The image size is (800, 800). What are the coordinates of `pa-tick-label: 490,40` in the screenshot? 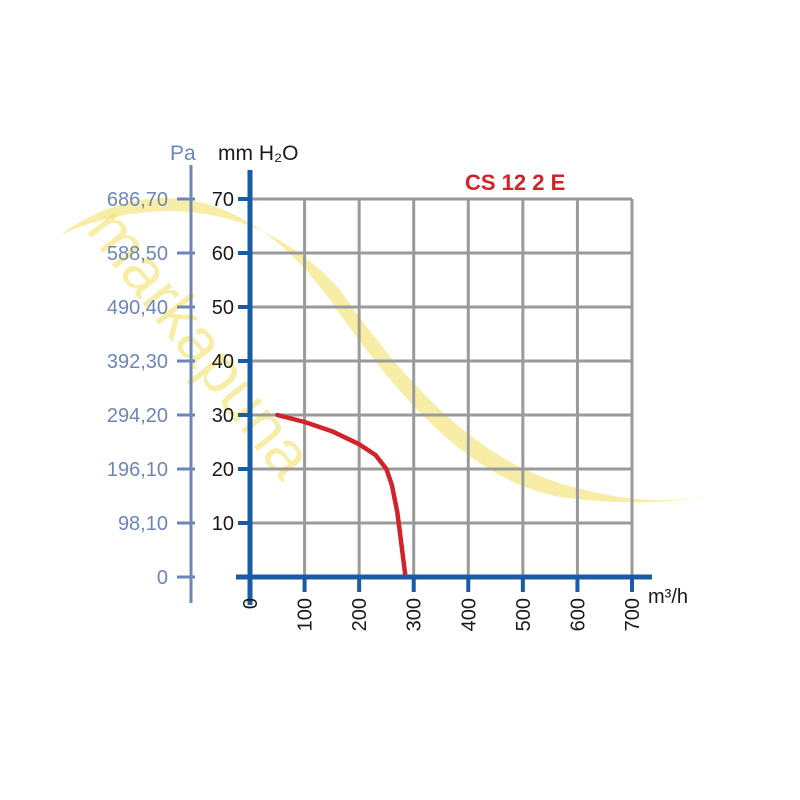 It's located at (137, 308).